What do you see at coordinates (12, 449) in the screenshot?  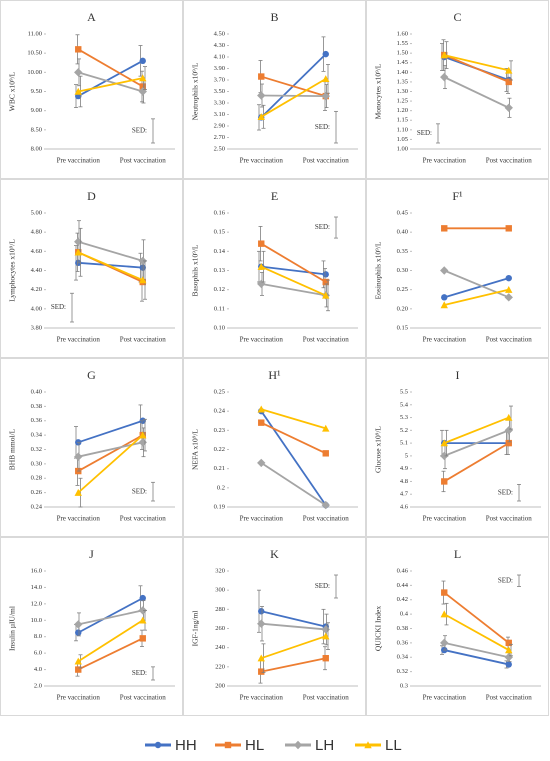 I see `y-axis-label: BHB mmol/L` at bounding box center [12, 449].